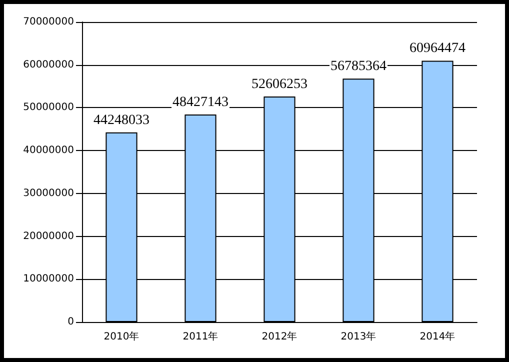 The width and height of the screenshot is (509, 362). What do you see at coordinates (358, 66) in the screenshot?
I see `data-label: 56785364` at bounding box center [358, 66].